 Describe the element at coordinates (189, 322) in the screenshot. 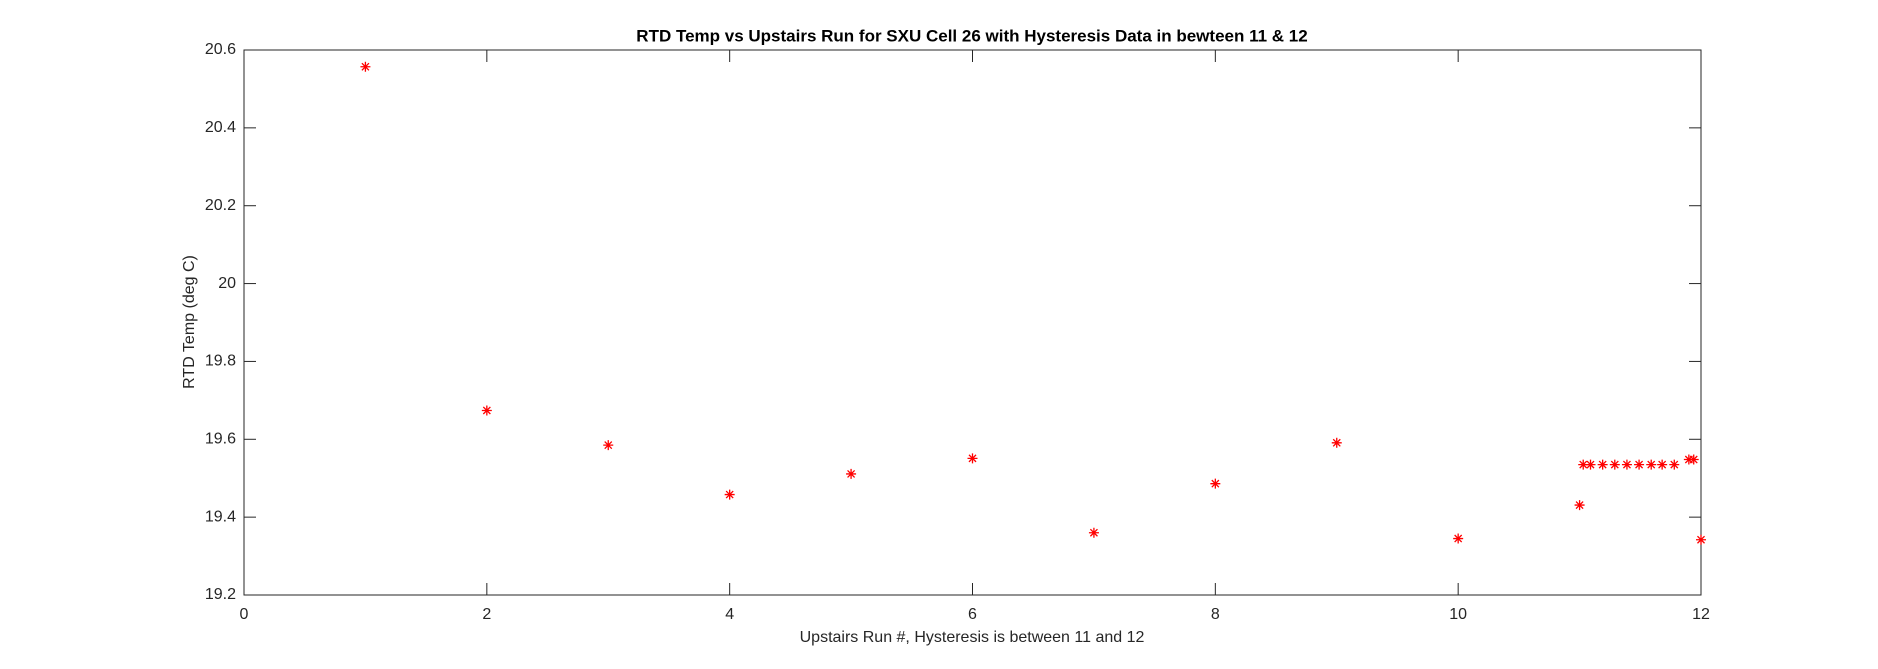

I see `y-axis-label: RTD Temp (deg C)` at that location.